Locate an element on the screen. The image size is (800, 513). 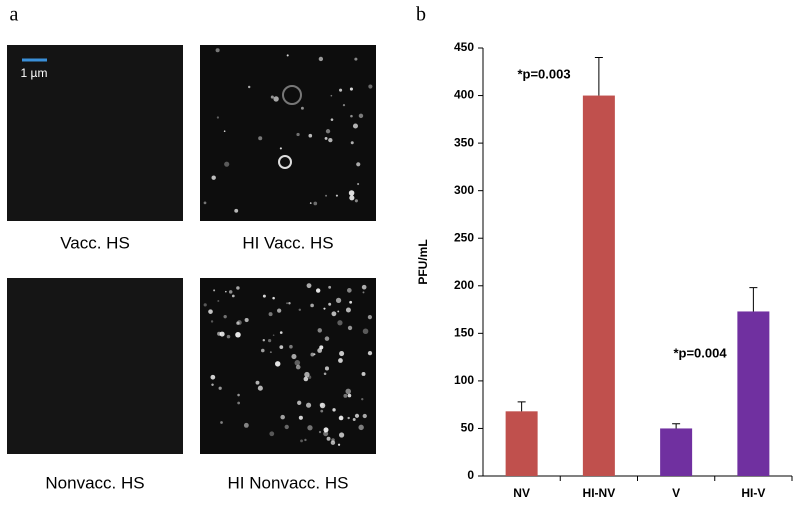
x-tick-label: HI-V is located at coordinates (753, 493).